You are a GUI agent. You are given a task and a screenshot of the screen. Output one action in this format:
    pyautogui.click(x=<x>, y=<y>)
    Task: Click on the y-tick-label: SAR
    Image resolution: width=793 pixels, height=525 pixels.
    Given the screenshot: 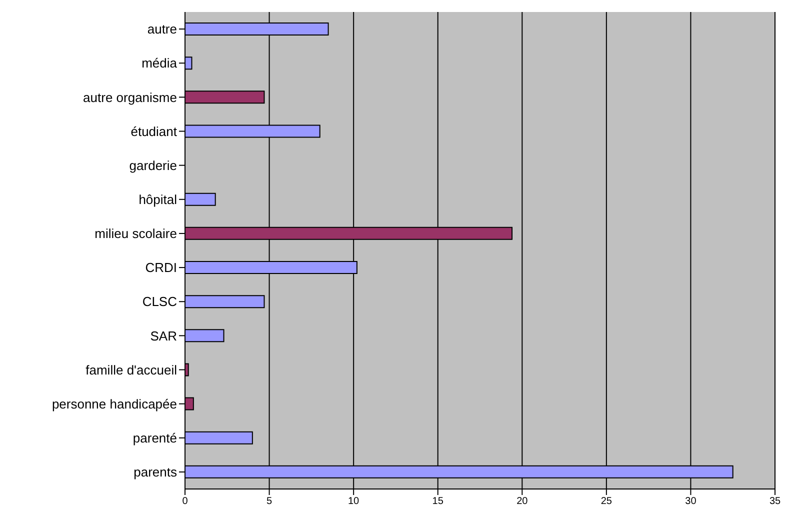 What is the action you would take?
    pyautogui.click(x=163, y=336)
    